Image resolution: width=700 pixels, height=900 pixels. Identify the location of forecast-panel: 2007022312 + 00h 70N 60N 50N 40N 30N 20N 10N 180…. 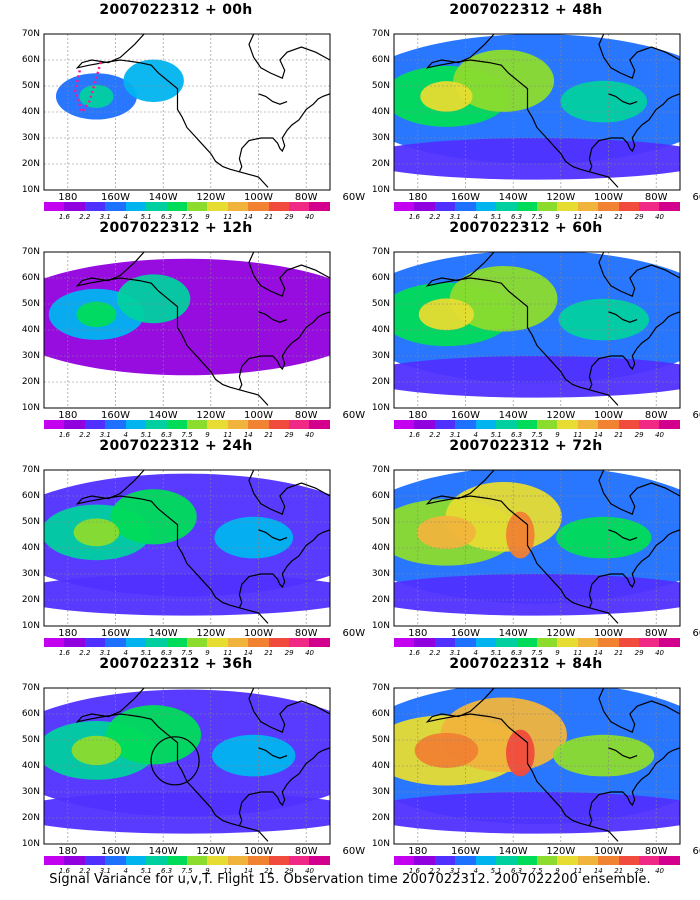
(187, 112).